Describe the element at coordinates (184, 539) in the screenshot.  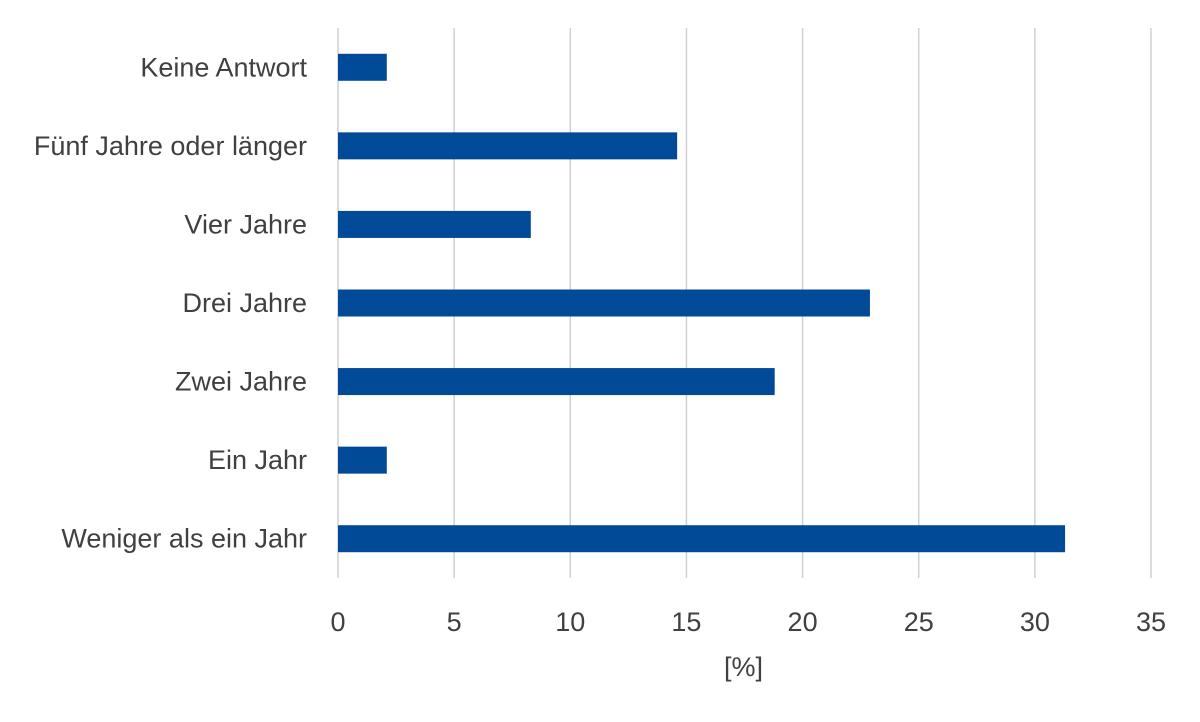
I see `category-label: Weniger als ein Jahr` at that location.